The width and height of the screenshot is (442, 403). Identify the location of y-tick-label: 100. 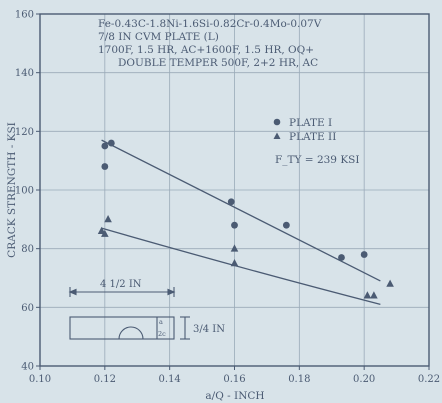
(24, 191).